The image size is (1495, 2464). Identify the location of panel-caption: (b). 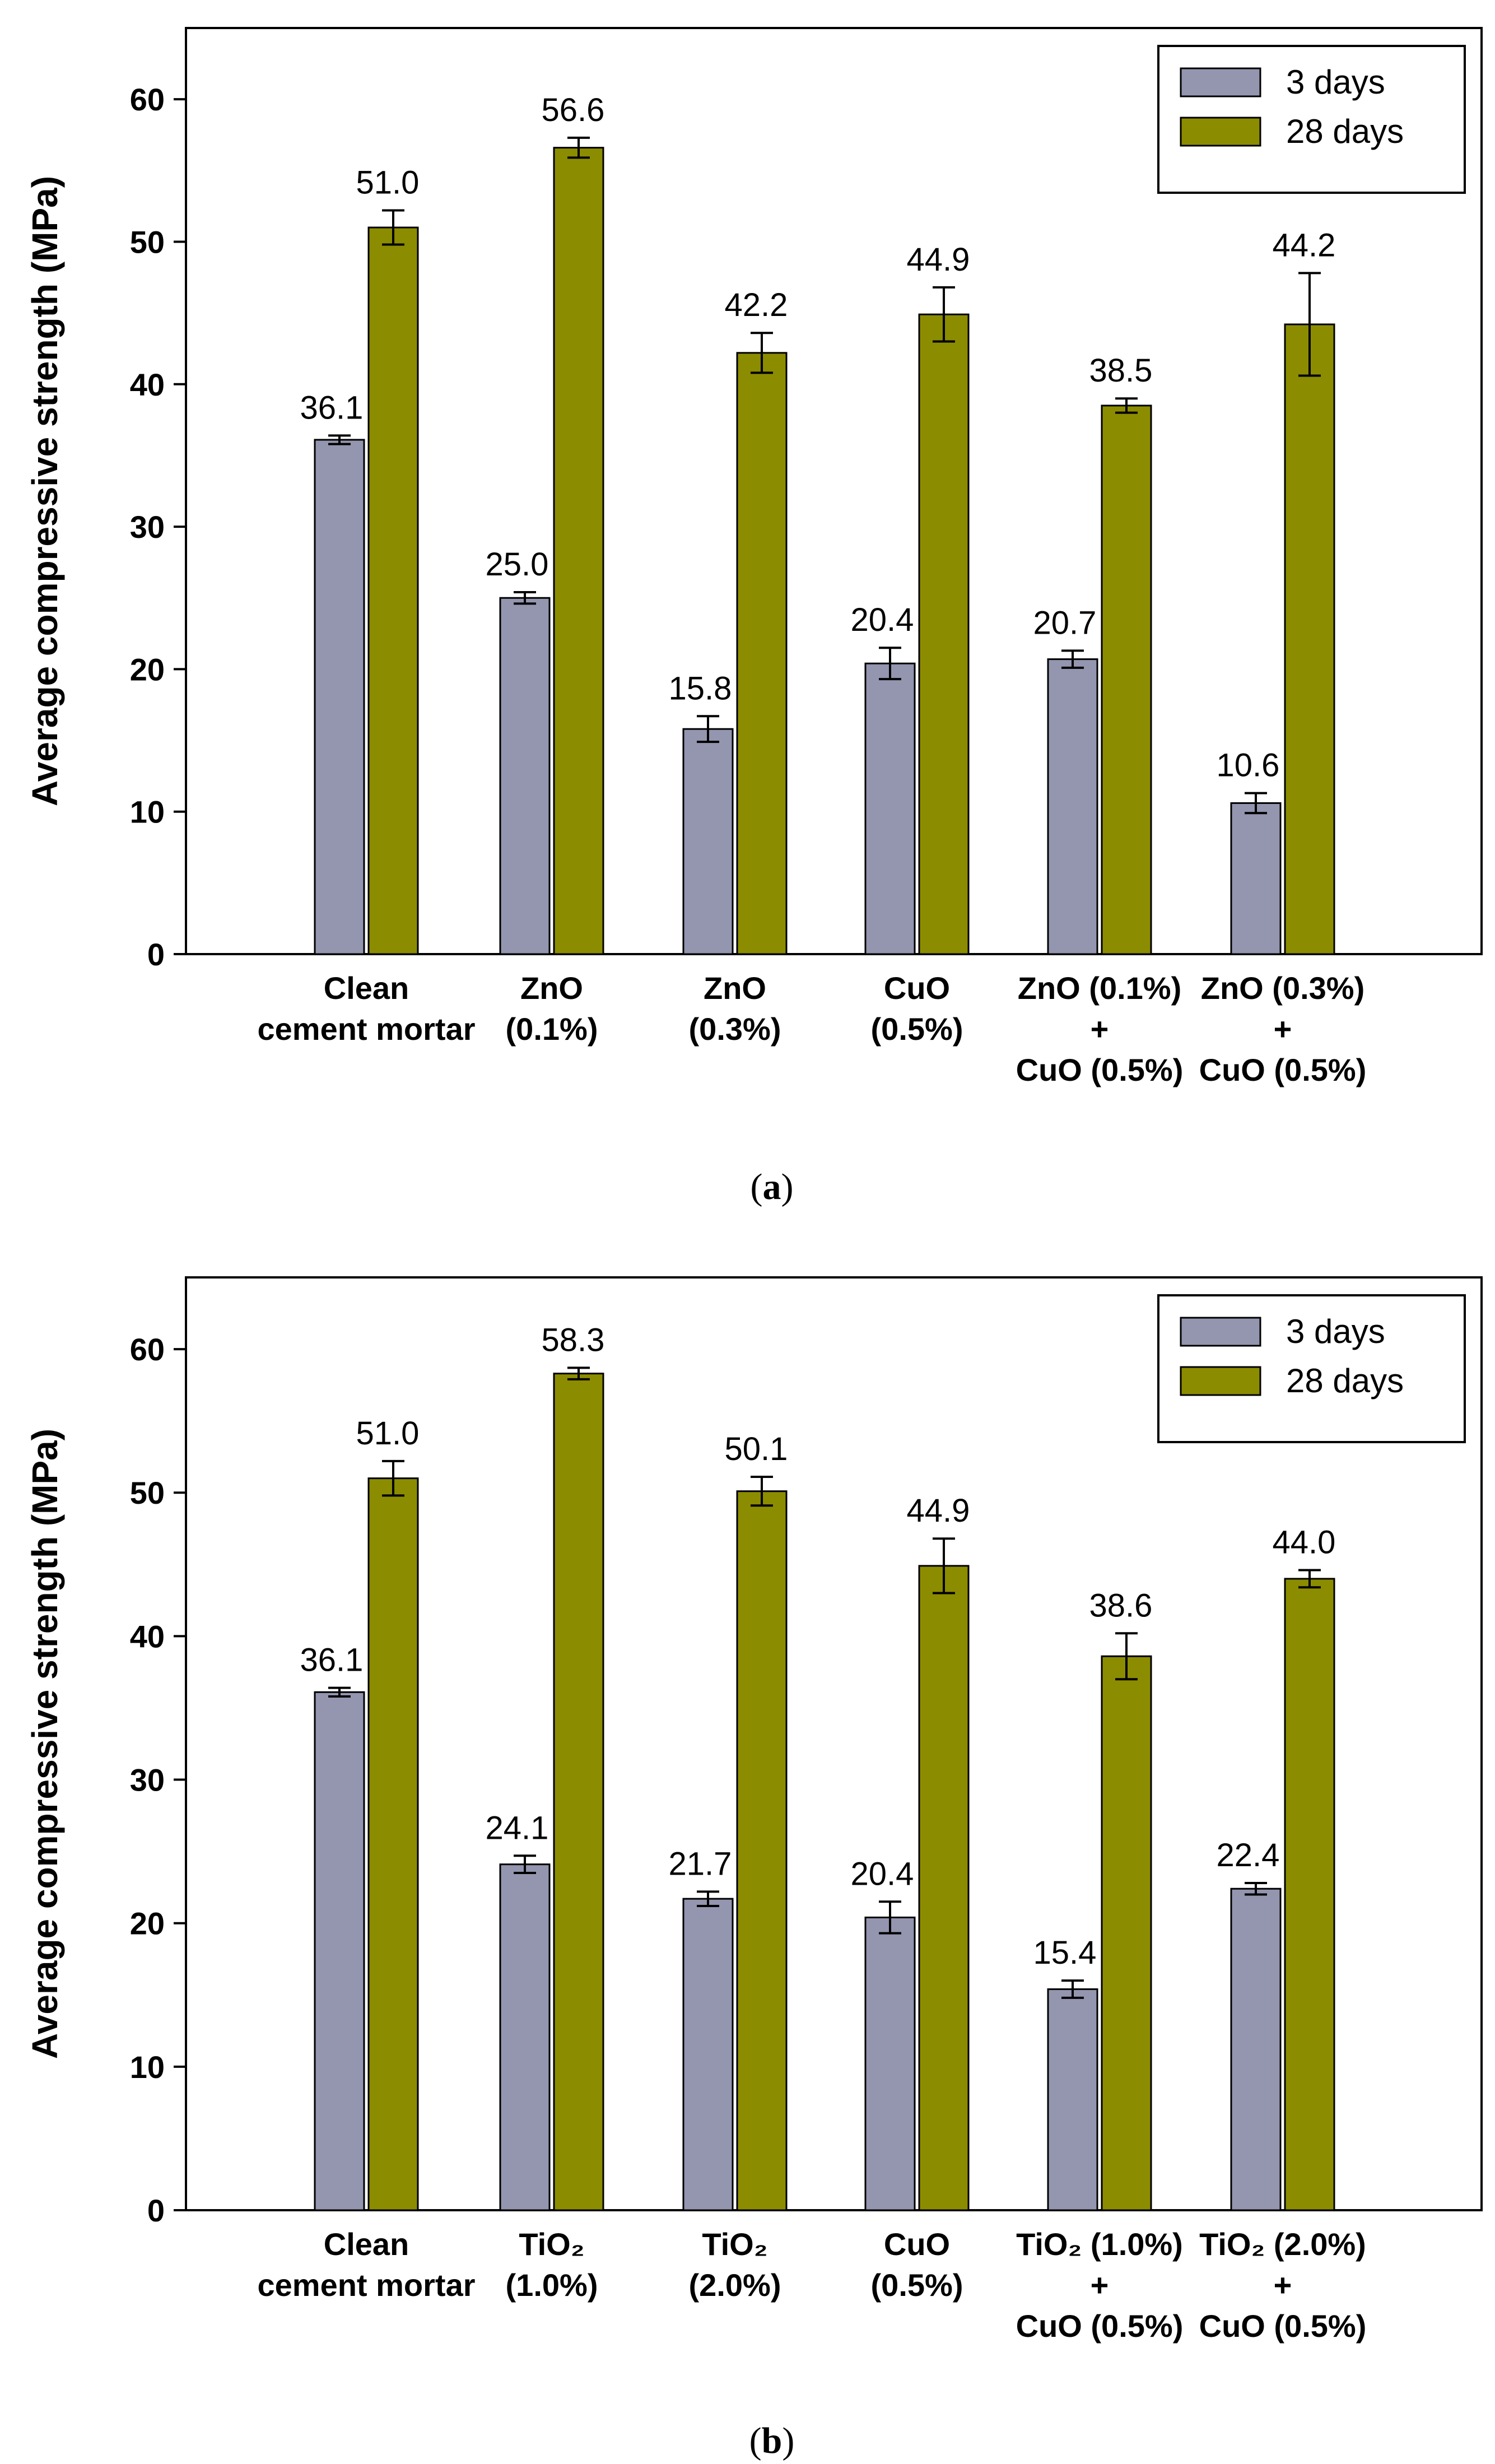
(772, 2440).